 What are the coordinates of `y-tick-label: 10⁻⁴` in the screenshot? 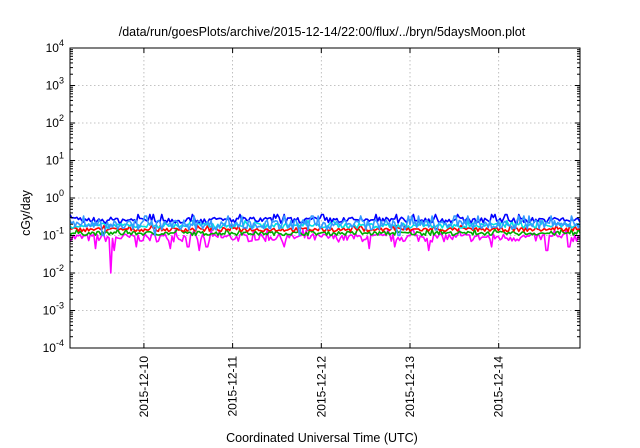 It's located at (53, 346).